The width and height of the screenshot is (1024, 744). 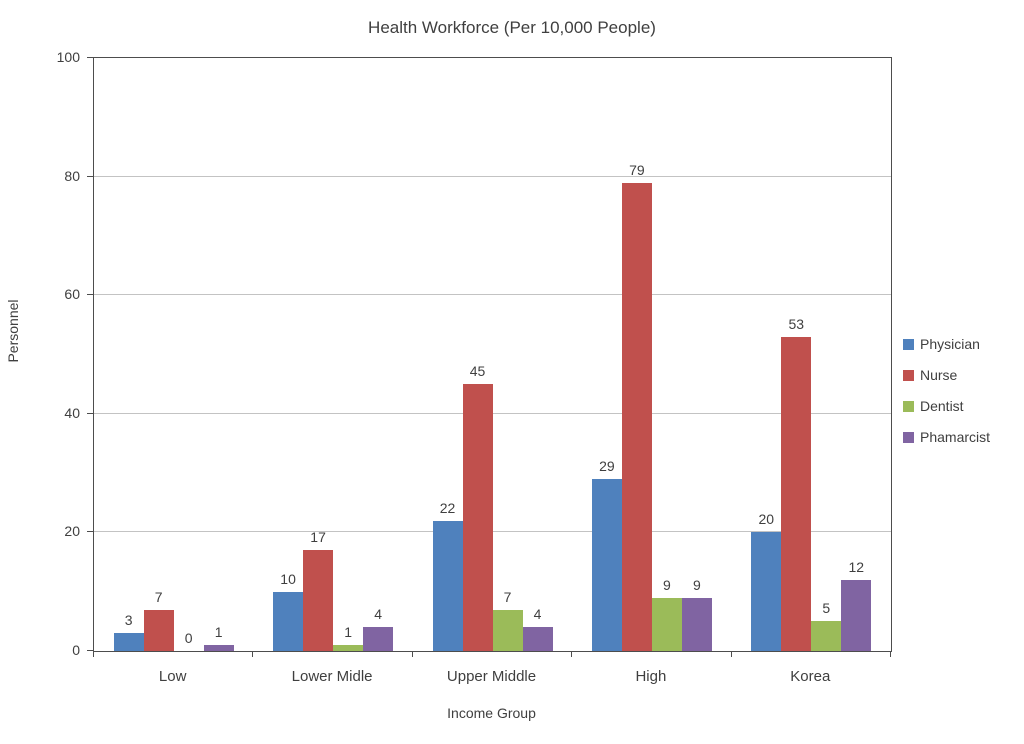 I want to click on bar-physician-high, so click(x=606, y=565).